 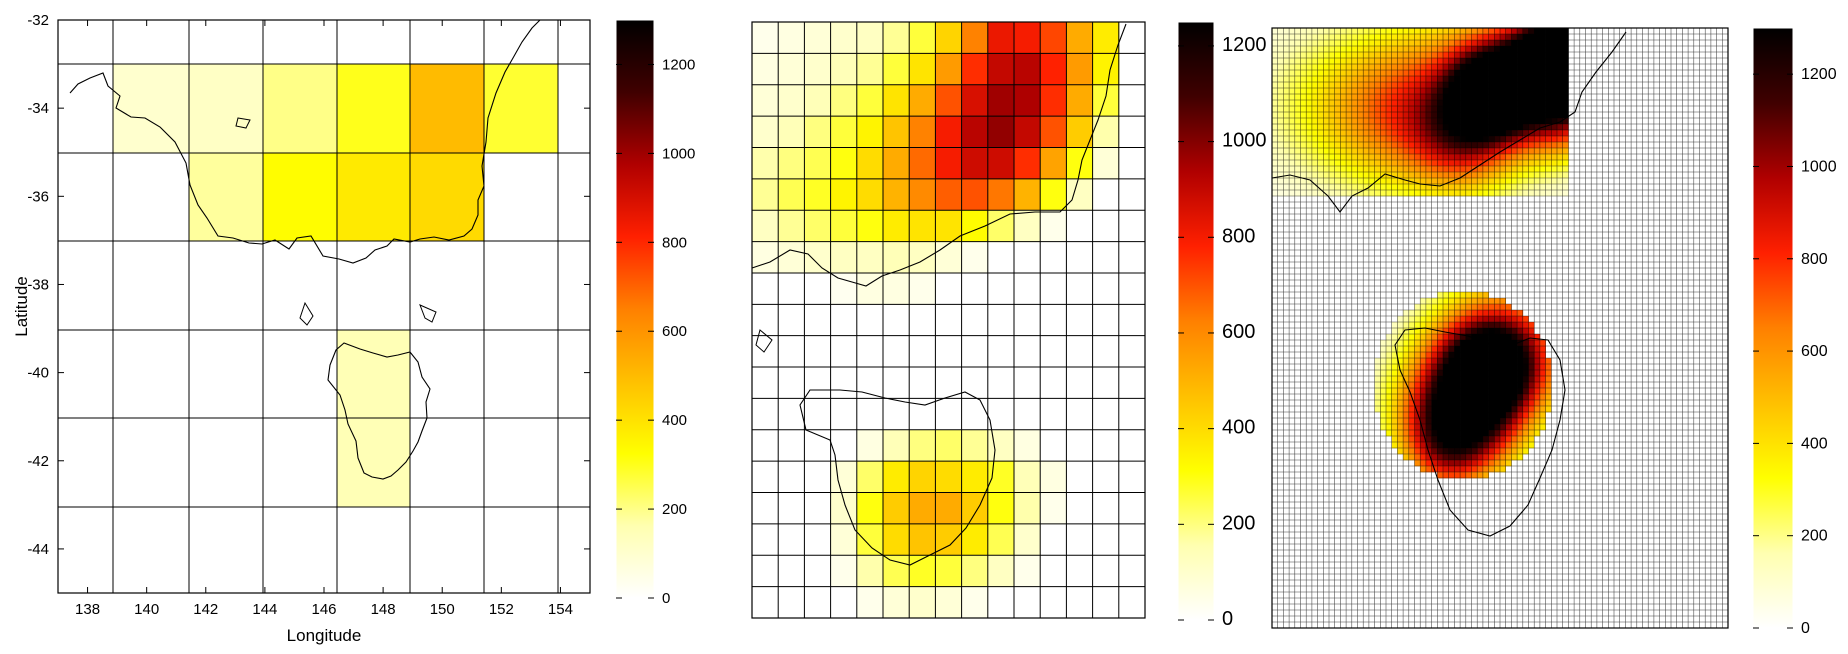 I want to click on x-tick-label: 148, so click(x=383, y=609).